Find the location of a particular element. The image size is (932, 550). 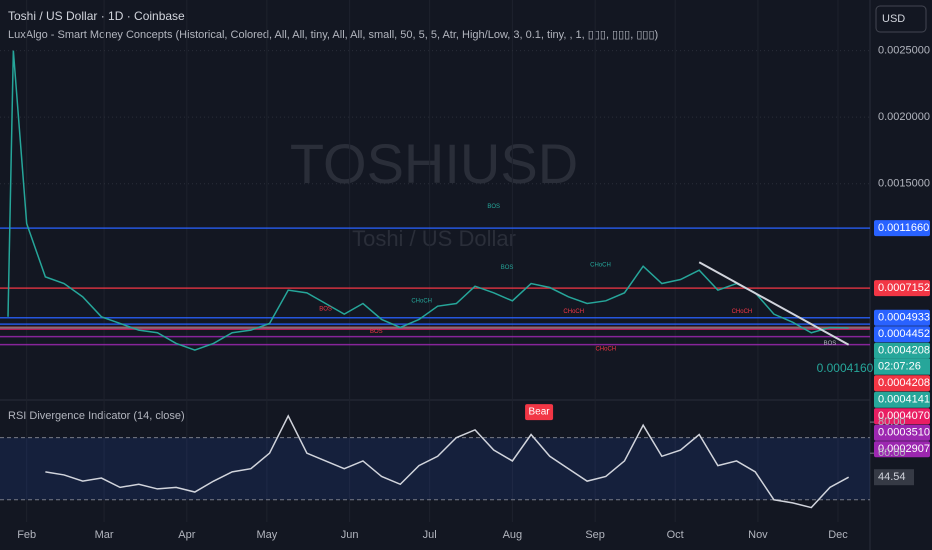

x-tick-label: Nov is located at coordinates (758, 535).